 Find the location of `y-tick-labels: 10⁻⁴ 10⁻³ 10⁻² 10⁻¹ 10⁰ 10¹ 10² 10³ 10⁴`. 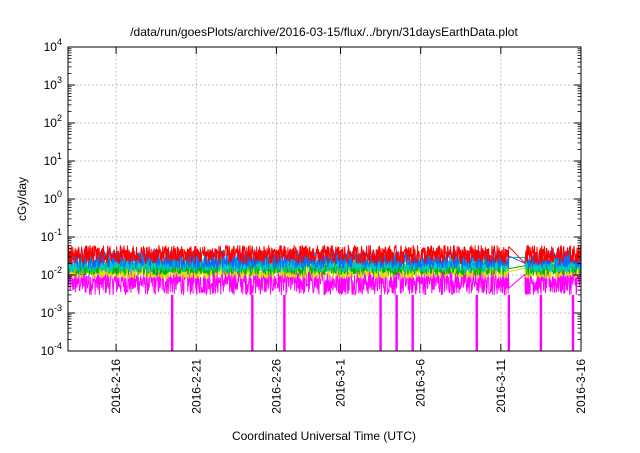

y-tick-labels: 10⁻⁴ 10⁻³ 10⁻² 10⁻¹ 10⁰ 10¹ 10² 10³ 10⁴ is located at coordinates (51, 197).